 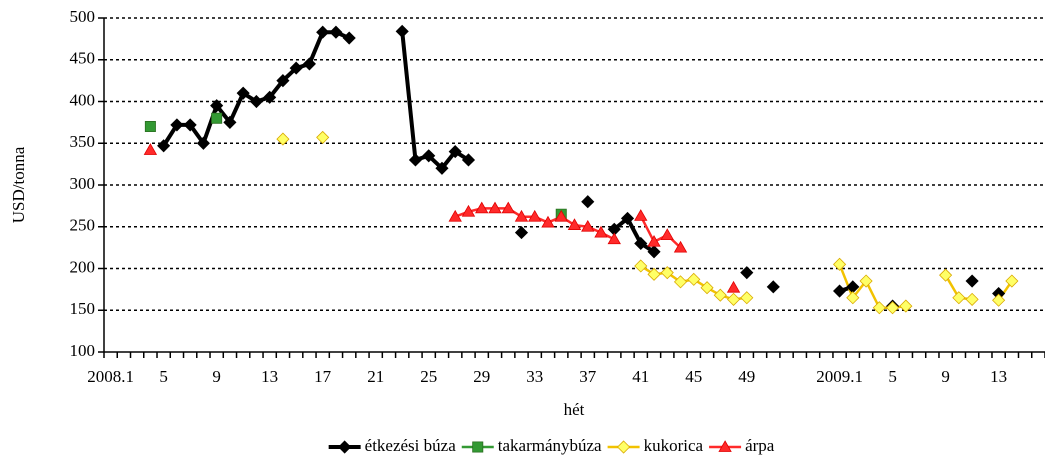 What do you see at coordinates (83, 183) in the screenshot?
I see `y-tick-label: 300` at bounding box center [83, 183].